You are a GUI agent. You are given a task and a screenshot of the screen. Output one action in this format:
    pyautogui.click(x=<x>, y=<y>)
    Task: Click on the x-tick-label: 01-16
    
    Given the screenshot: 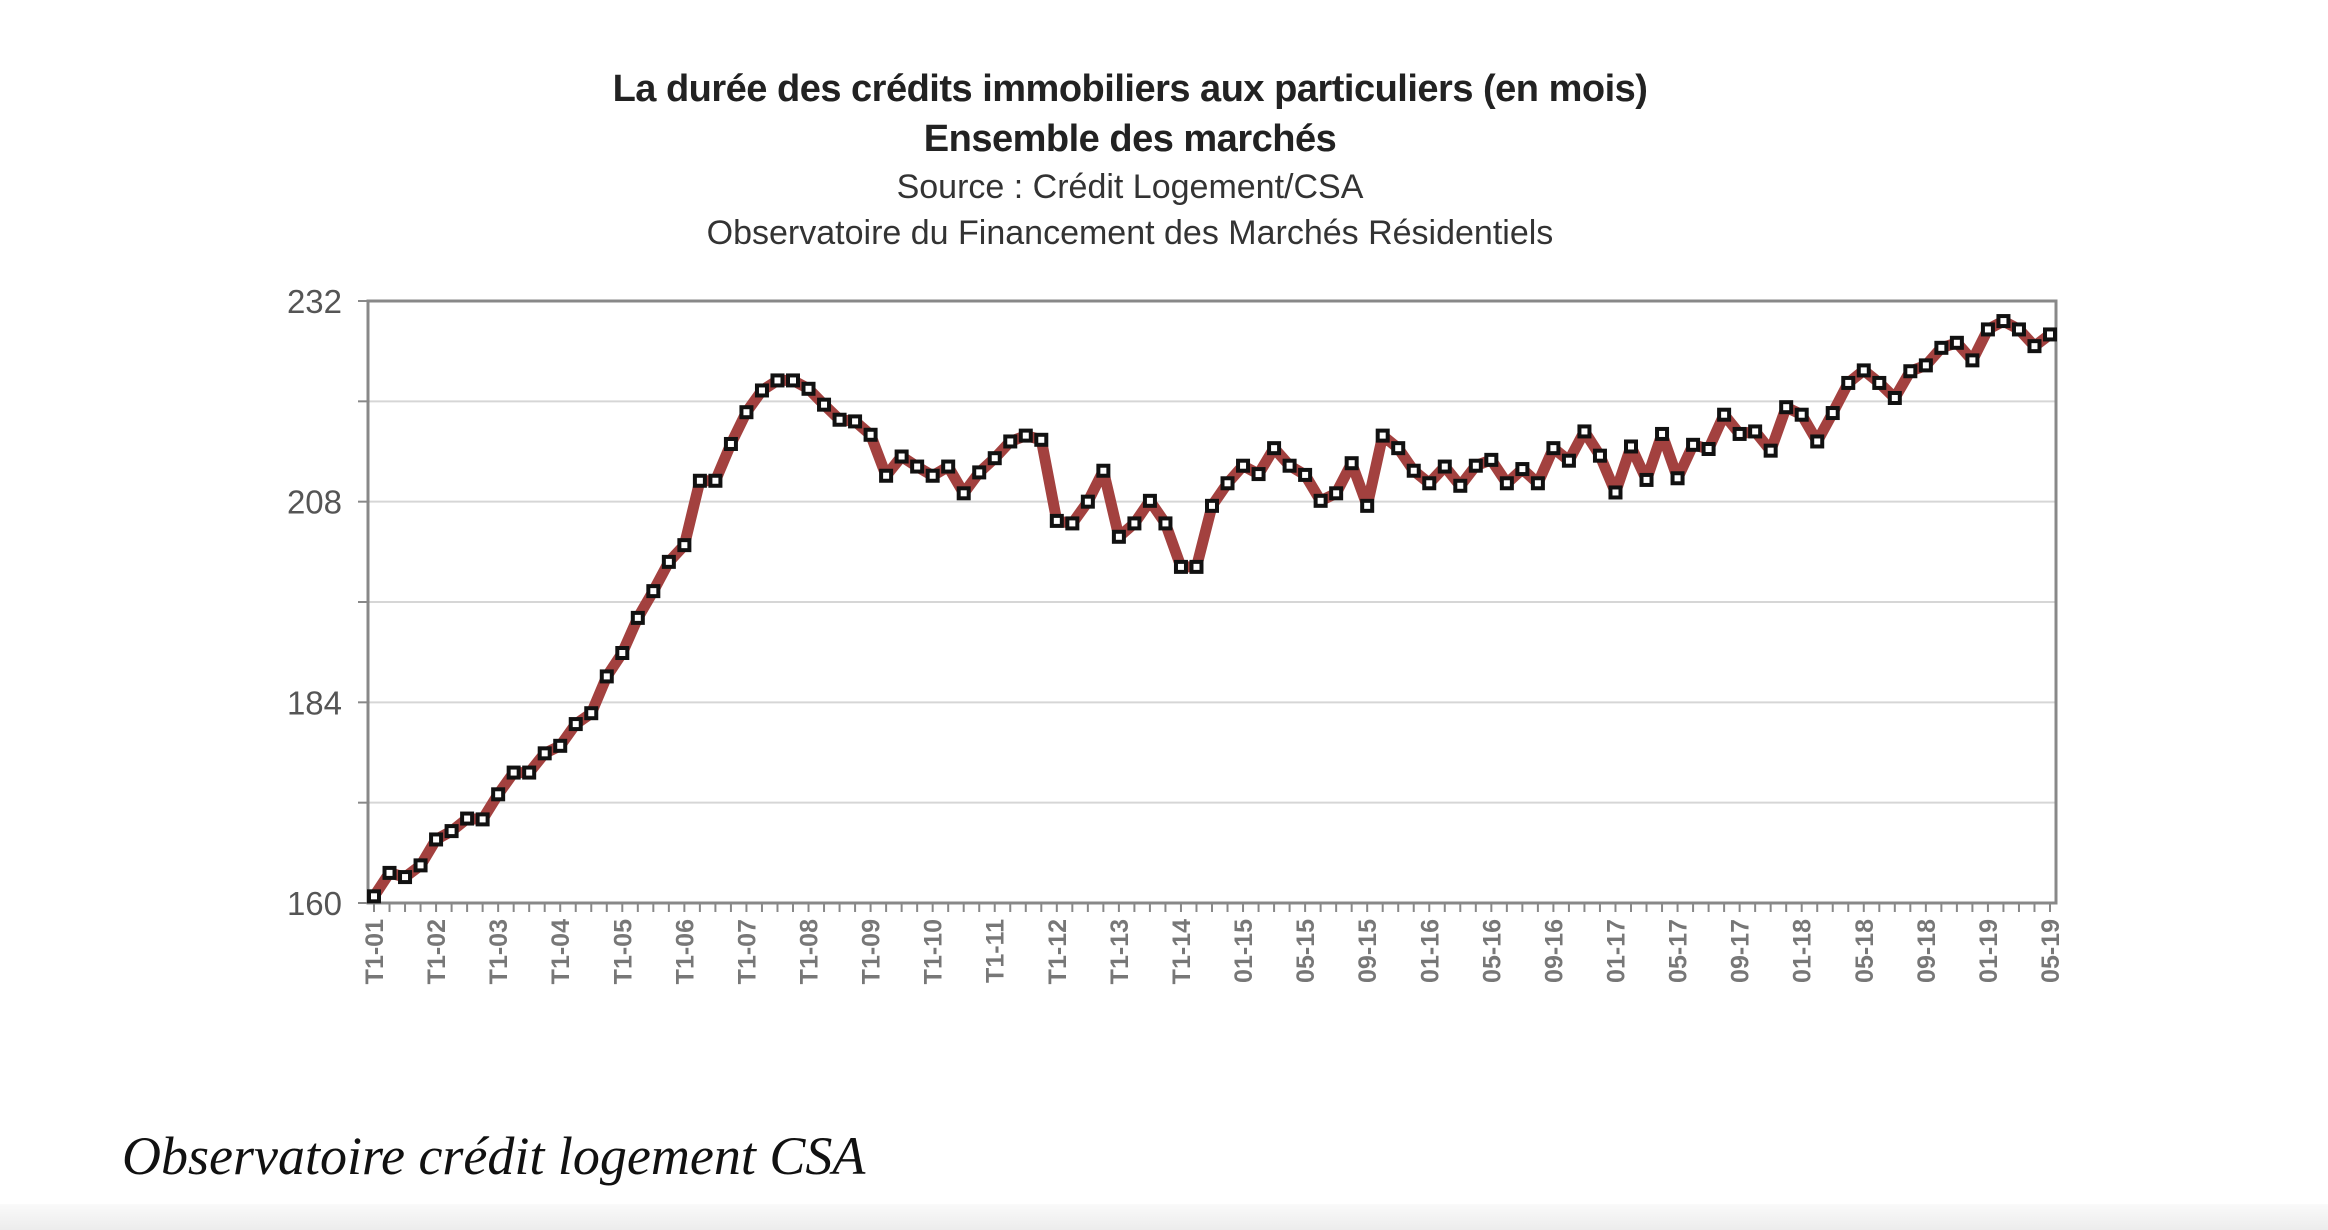 What is the action you would take?
    pyautogui.click(x=1430, y=951)
    